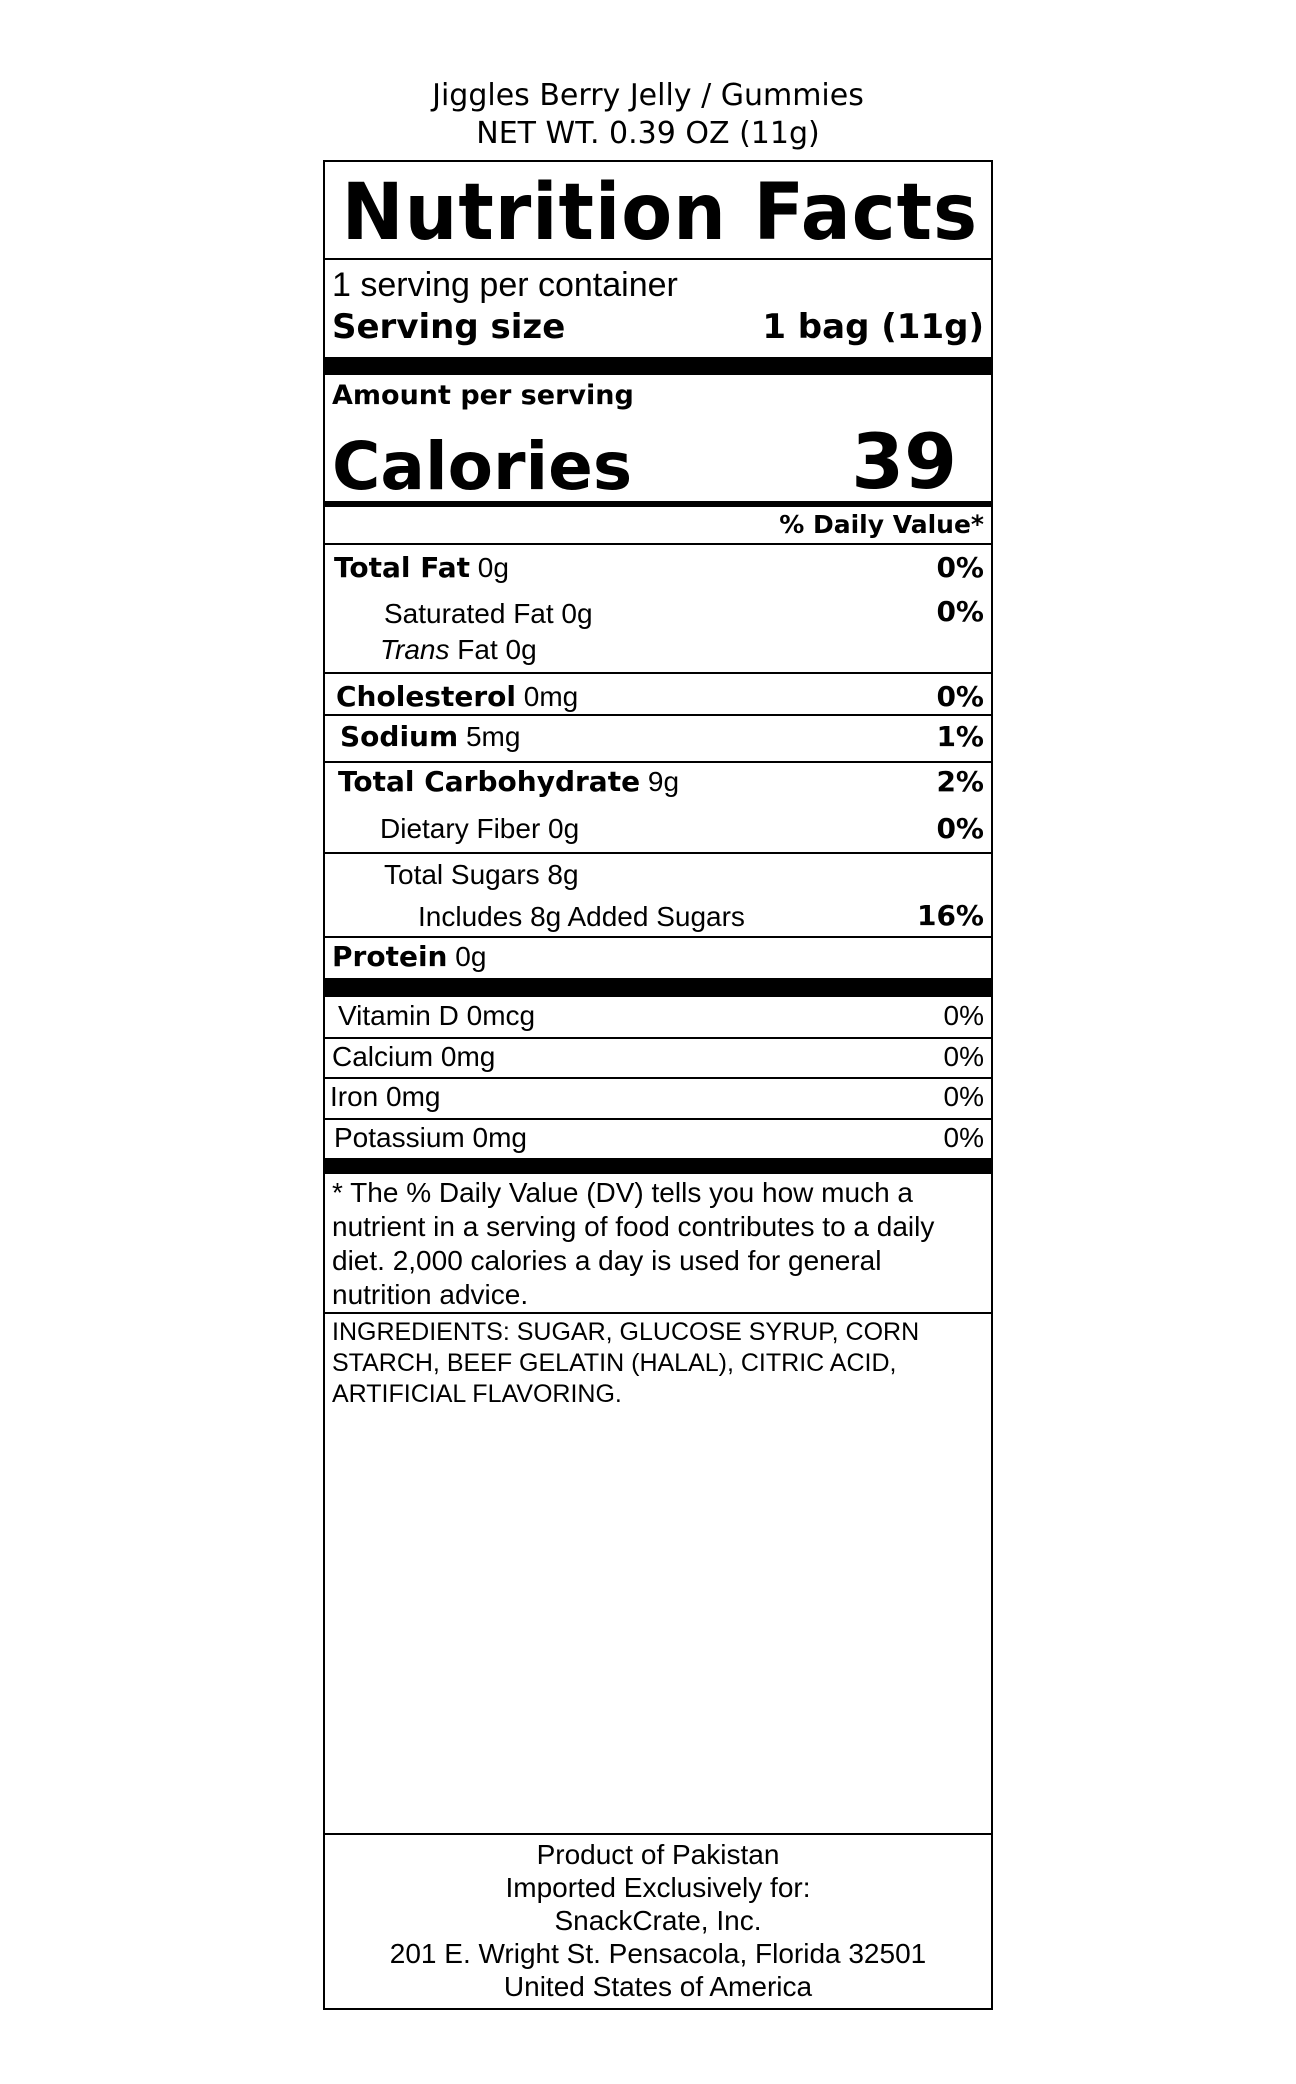 This screenshot has height=2084, width=1296. Describe the element at coordinates (963, 1096) in the screenshot. I see `dv-iron: 0%` at that location.